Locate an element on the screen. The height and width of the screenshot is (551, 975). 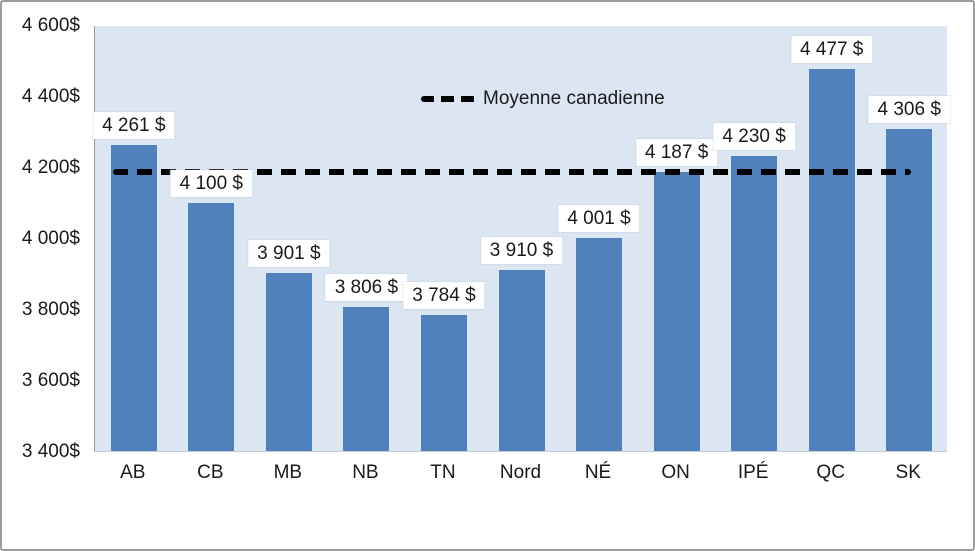
bar-value-label: 3 806 $ is located at coordinates (366, 287).